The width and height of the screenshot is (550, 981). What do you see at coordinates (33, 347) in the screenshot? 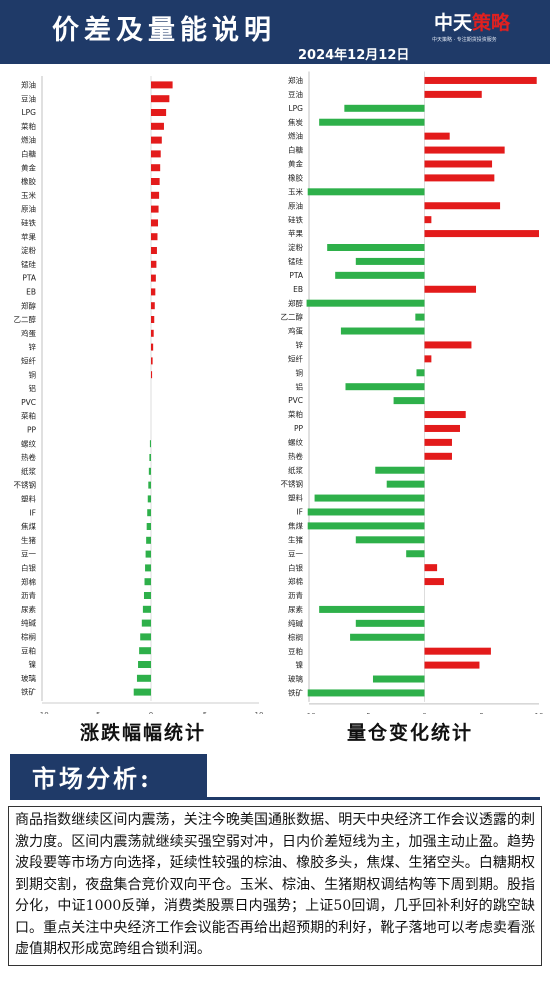
I see `category-label: 锌` at bounding box center [33, 347].